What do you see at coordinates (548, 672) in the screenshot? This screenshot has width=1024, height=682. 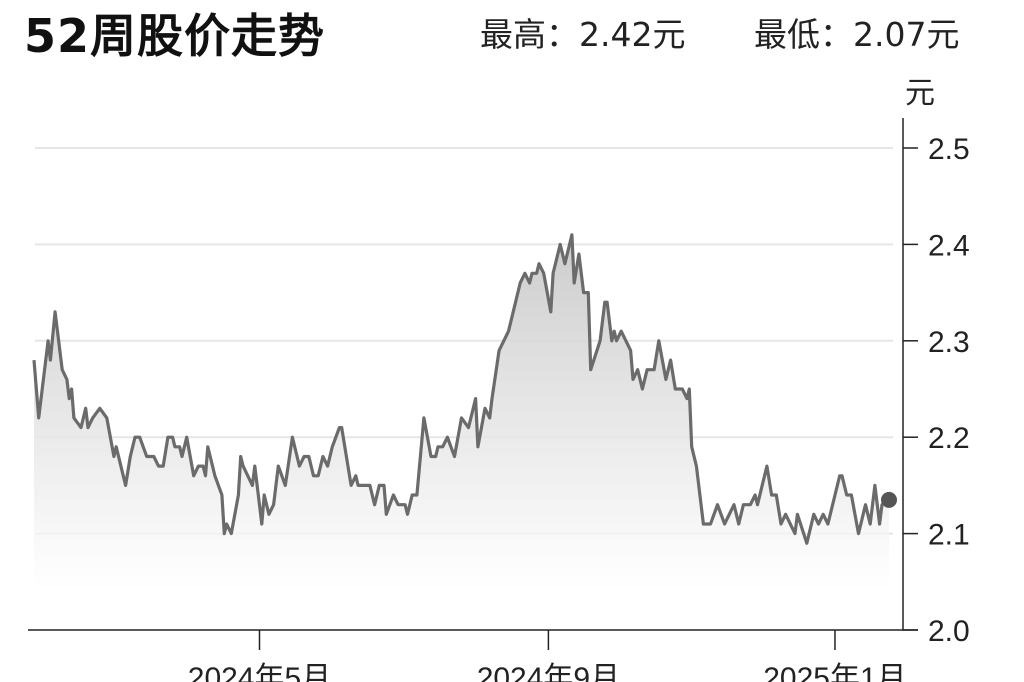 I see `x-tick-label: 2024年9月` at bounding box center [548, 672].